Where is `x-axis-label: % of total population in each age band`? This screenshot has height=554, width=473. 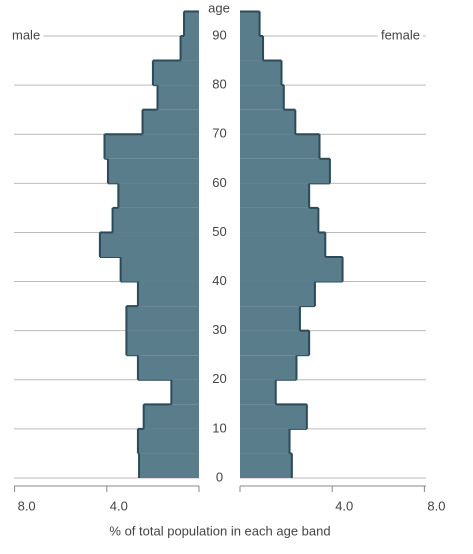 x-axis-label: % of total population in each age band is located at coordinates (219, 530).